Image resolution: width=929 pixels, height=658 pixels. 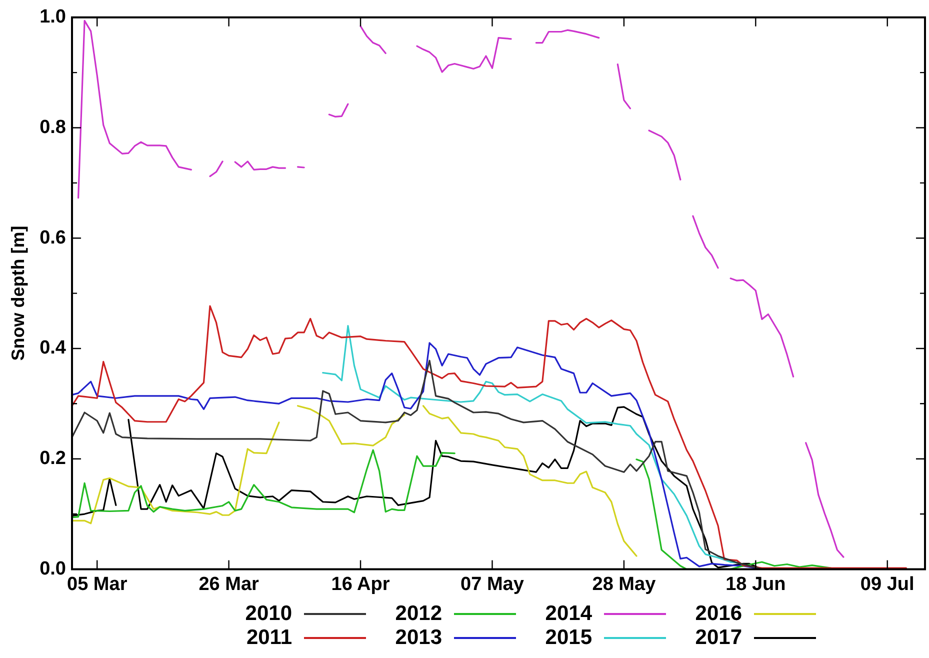 What do you see at coordinates (418, 614) in the screenshot?
I see `legend-label: 2012` at bounding box center [418, 614].